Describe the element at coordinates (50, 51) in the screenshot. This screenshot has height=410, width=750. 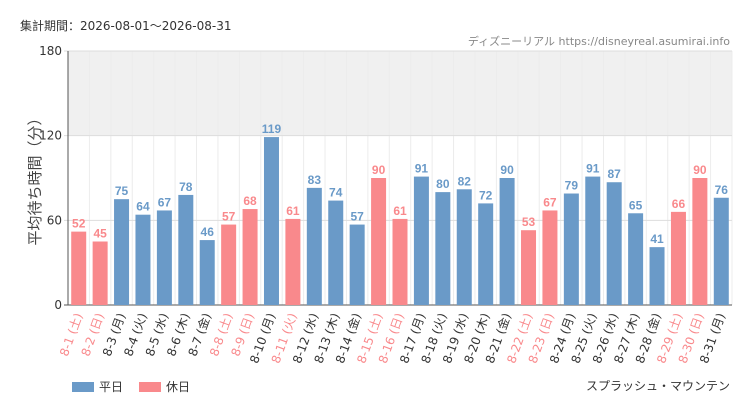
I see `y-tick-label: 180` at that location.